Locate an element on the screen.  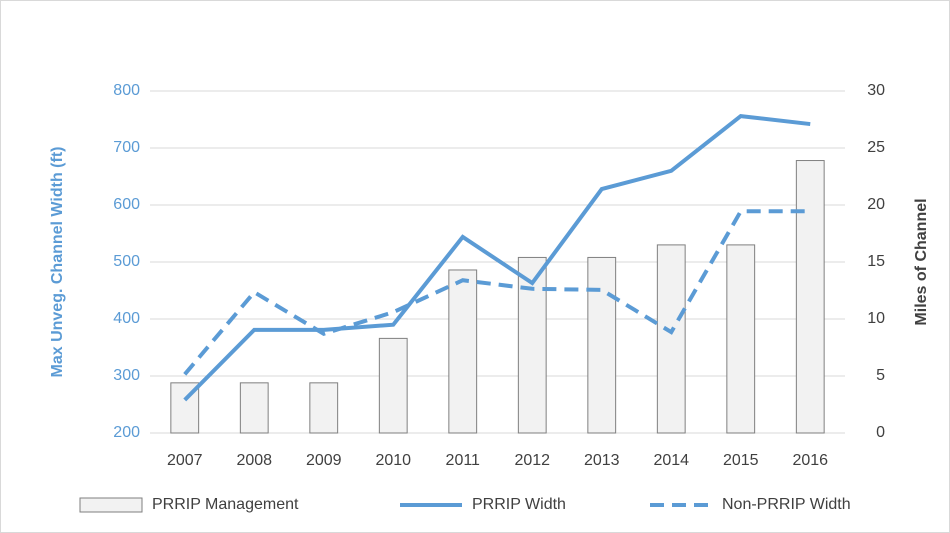
x-tick-label: 2011 is located at coordinates (463, 460).